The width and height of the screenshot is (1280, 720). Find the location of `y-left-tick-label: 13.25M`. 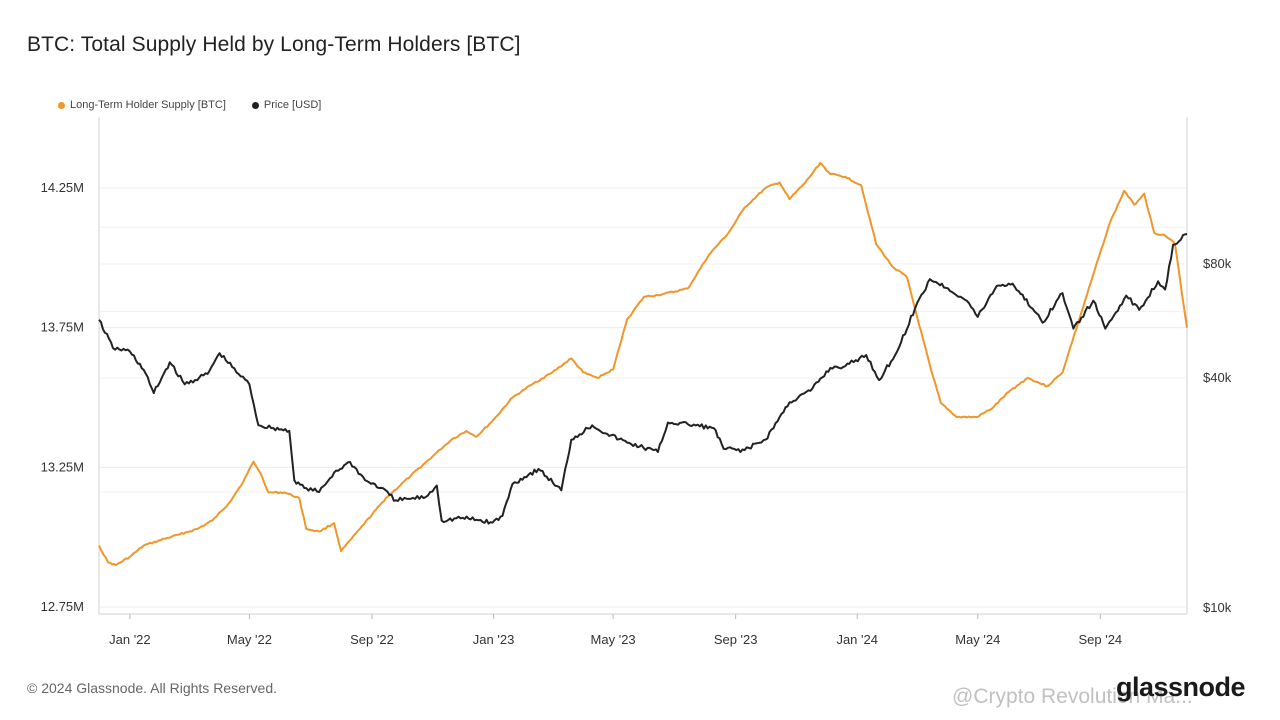

y-left-tick-label: 13.25M is located at coordinates (62, 466).